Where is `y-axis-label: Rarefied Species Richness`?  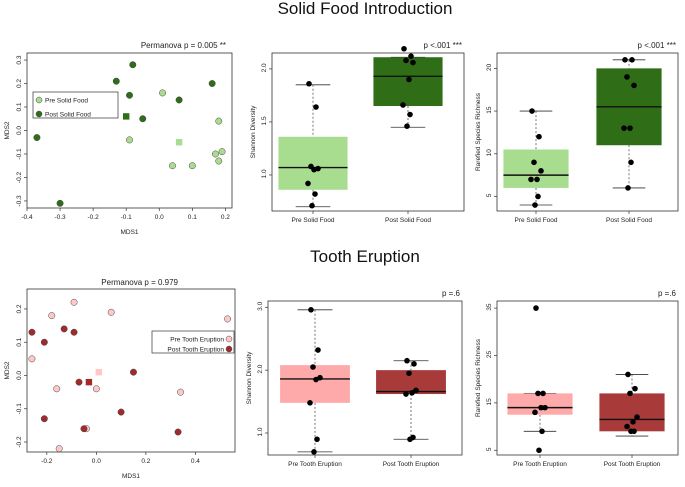 y-axis-label: Rarefied Species Richness is located at coordinates (478, 131).